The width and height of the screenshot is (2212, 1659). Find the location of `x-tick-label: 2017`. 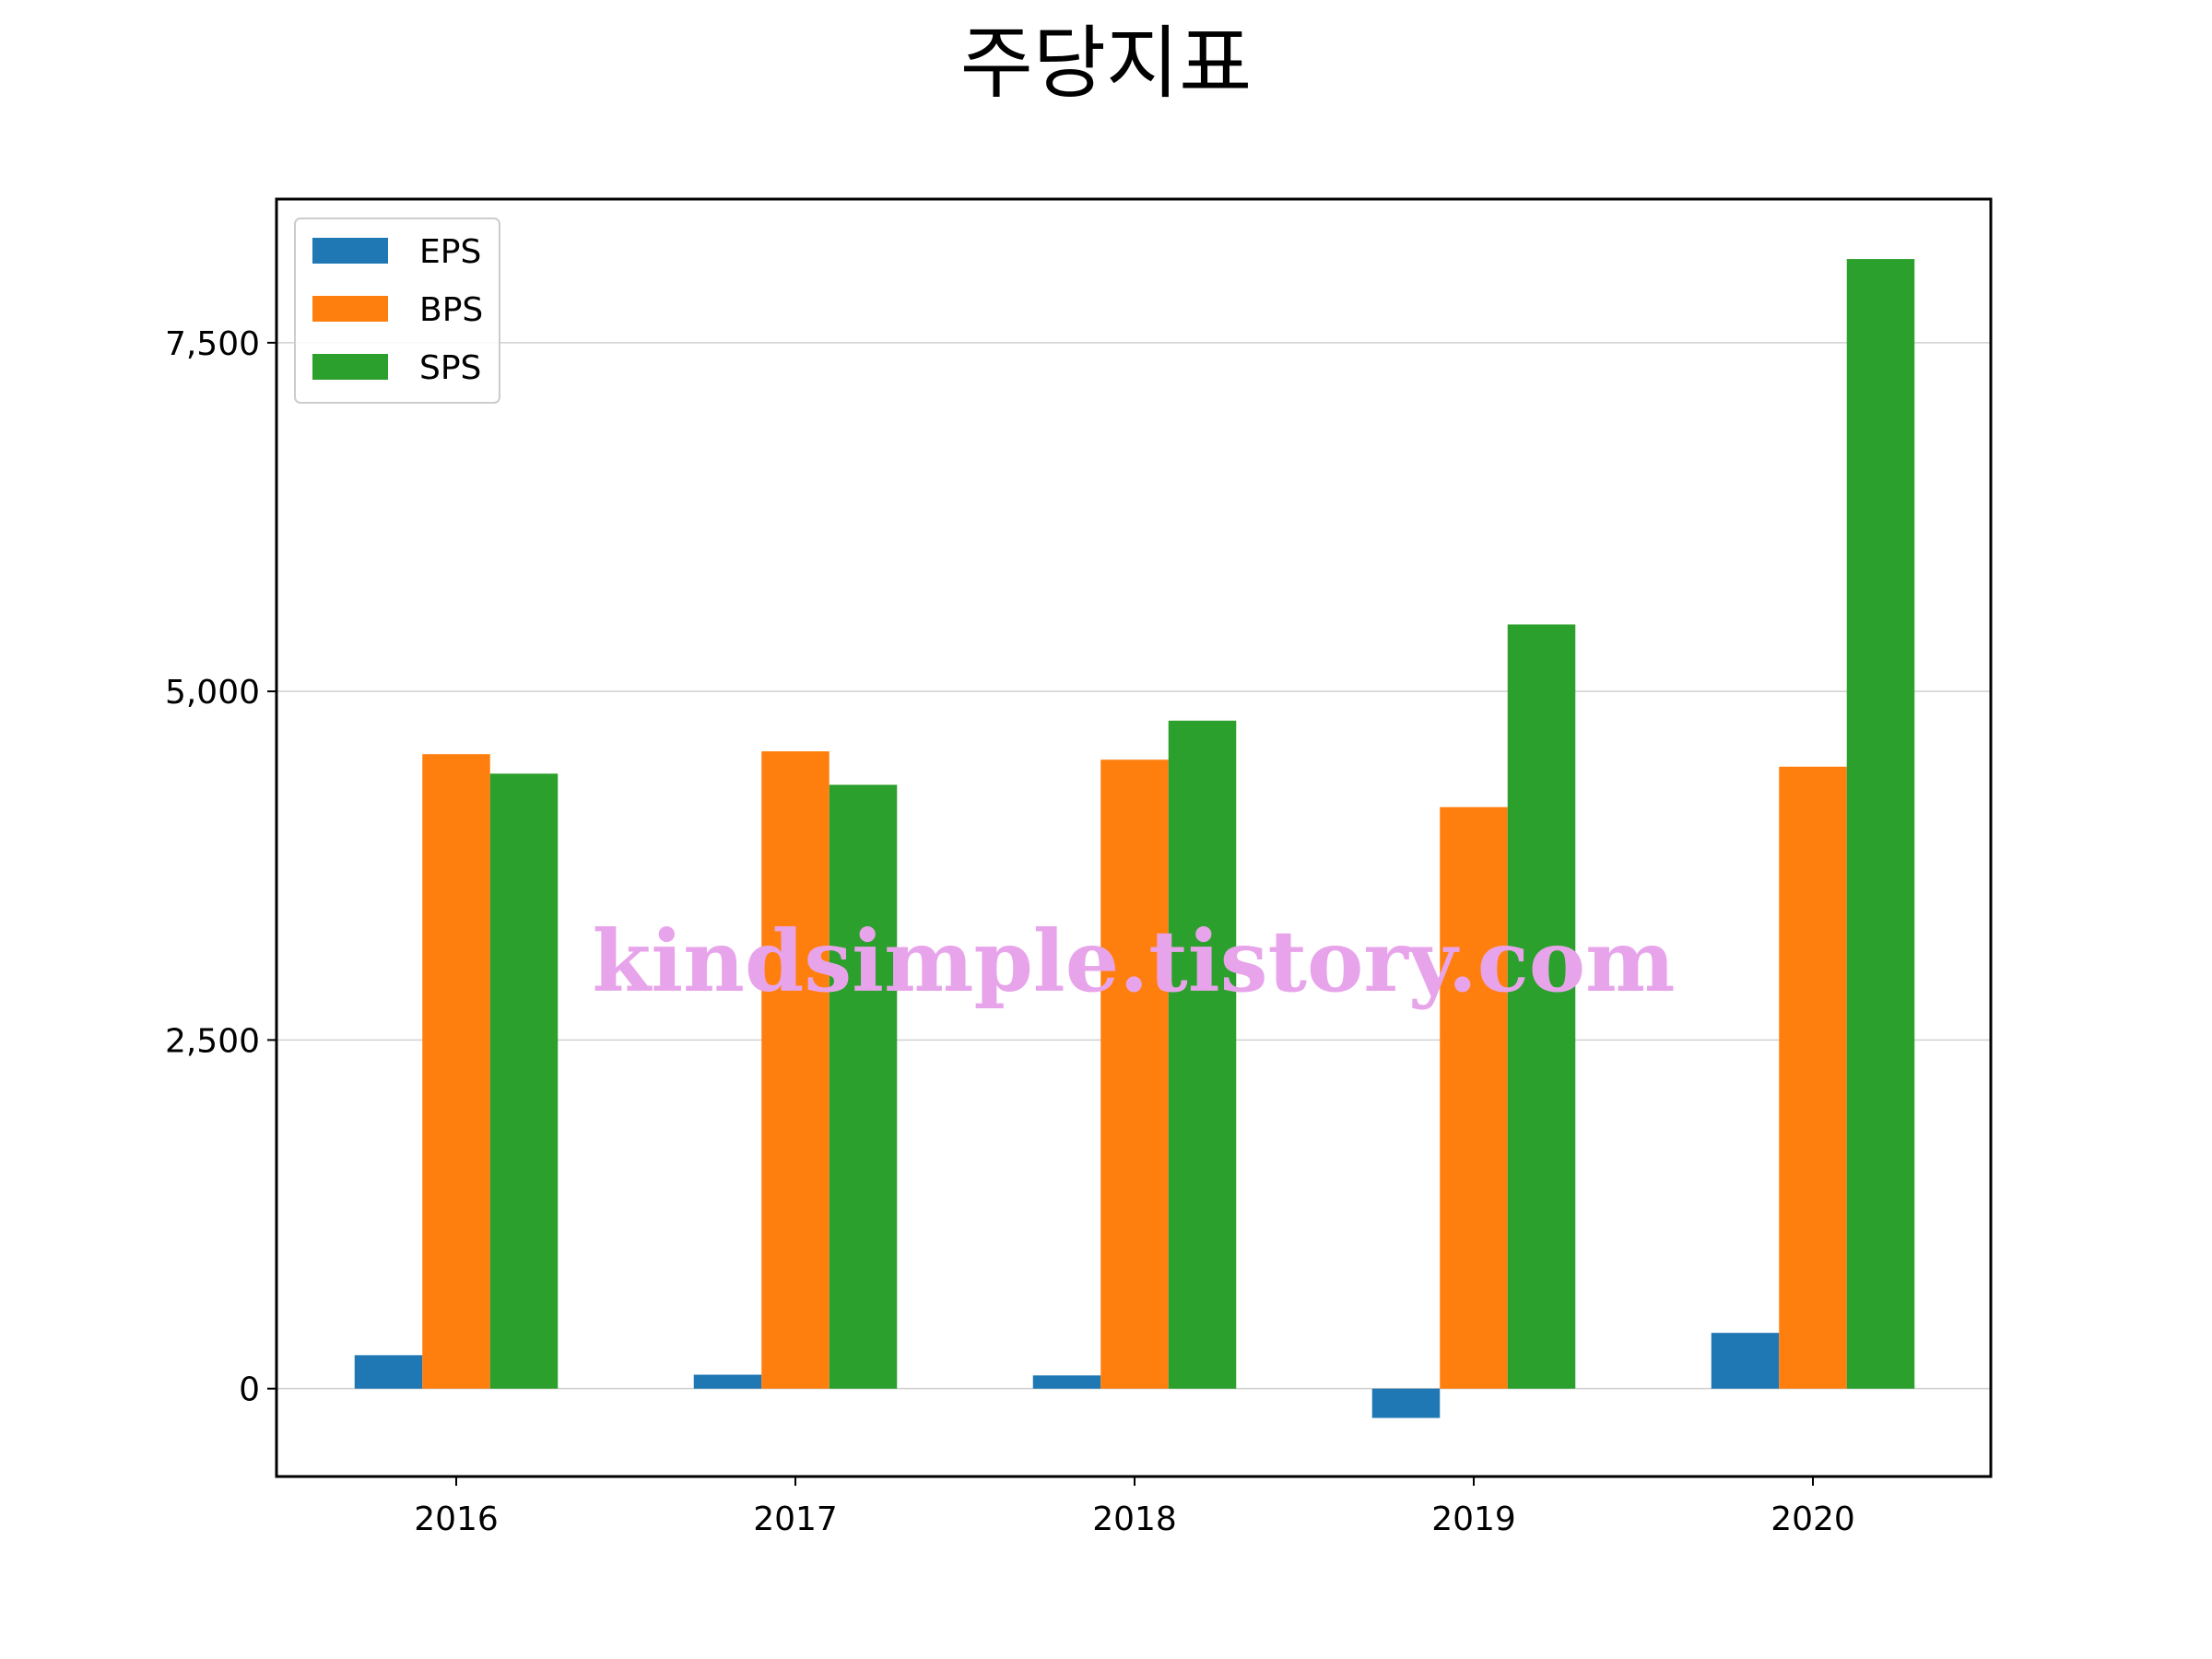

x-tick-label: 2017 is located at coordinates (795, 1519).